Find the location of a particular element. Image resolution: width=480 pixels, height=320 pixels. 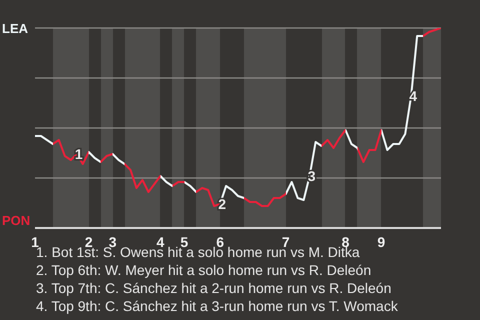

text: PON is located at coordinates (16, 220).